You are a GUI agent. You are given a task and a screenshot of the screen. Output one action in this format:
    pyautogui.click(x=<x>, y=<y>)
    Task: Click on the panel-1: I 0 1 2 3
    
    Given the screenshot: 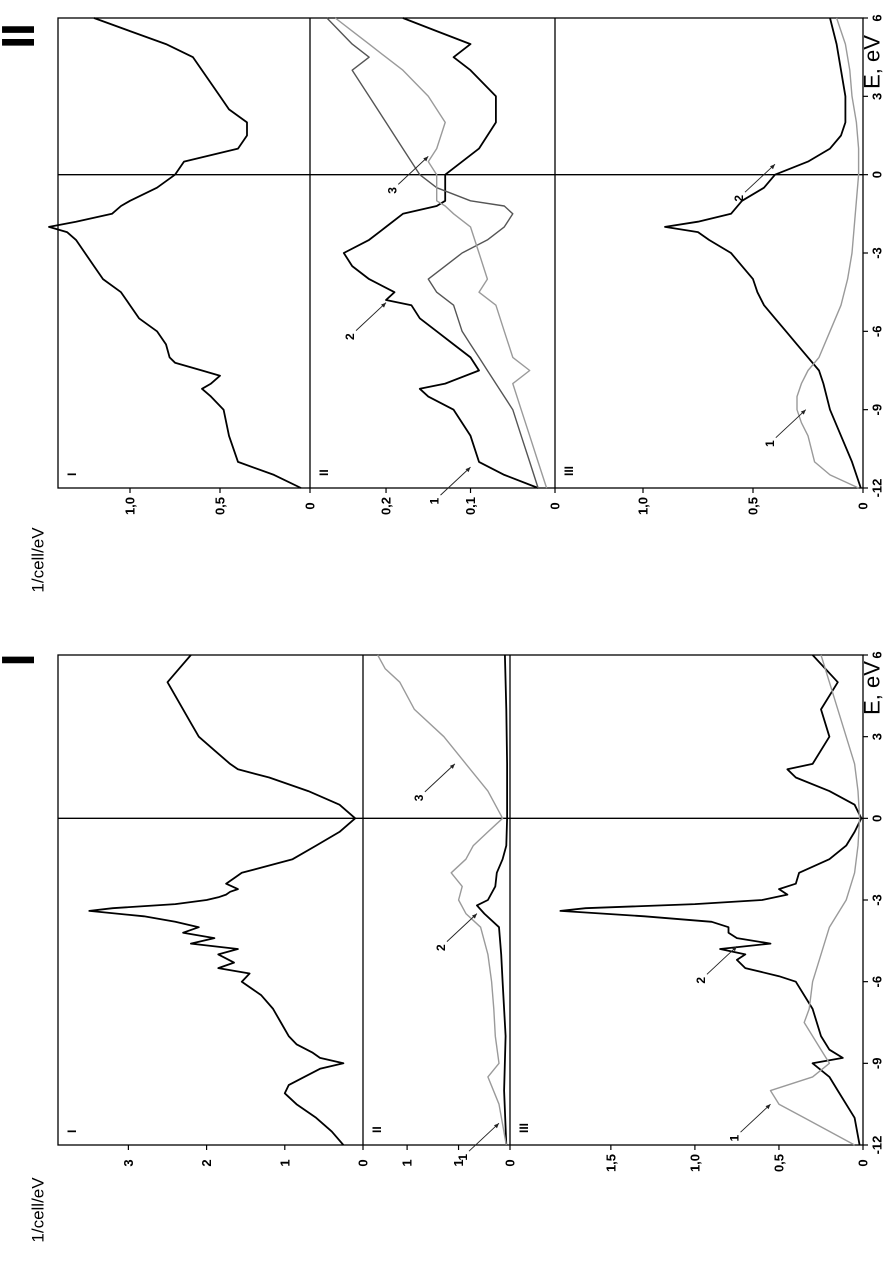 What is the action you would take?
    pyautogui.click(x=218, y=910)
    